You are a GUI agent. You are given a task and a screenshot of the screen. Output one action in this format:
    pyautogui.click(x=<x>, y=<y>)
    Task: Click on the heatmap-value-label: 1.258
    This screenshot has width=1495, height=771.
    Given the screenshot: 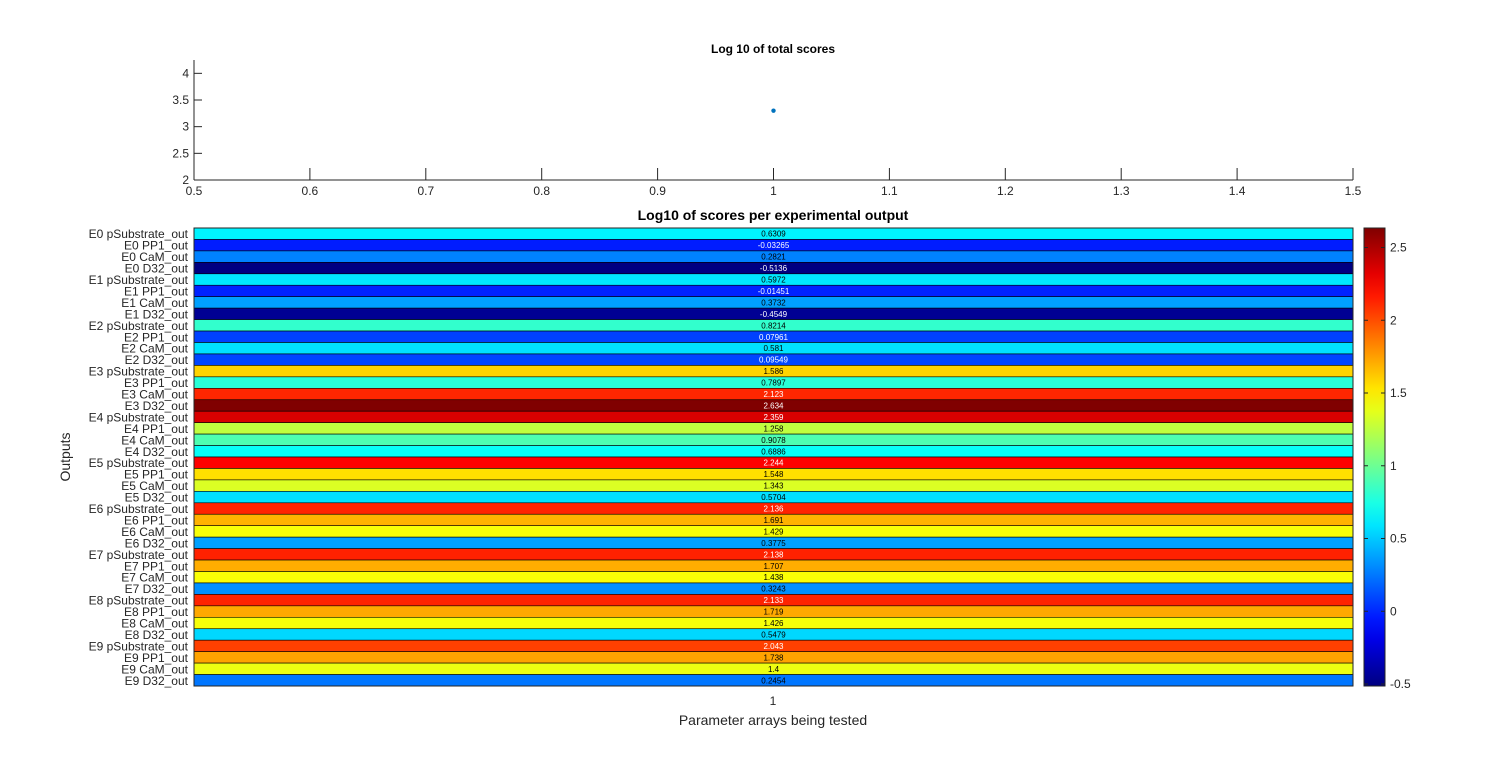 What is the action you would take?
    pyautogui.click(x=773, y=428)
    